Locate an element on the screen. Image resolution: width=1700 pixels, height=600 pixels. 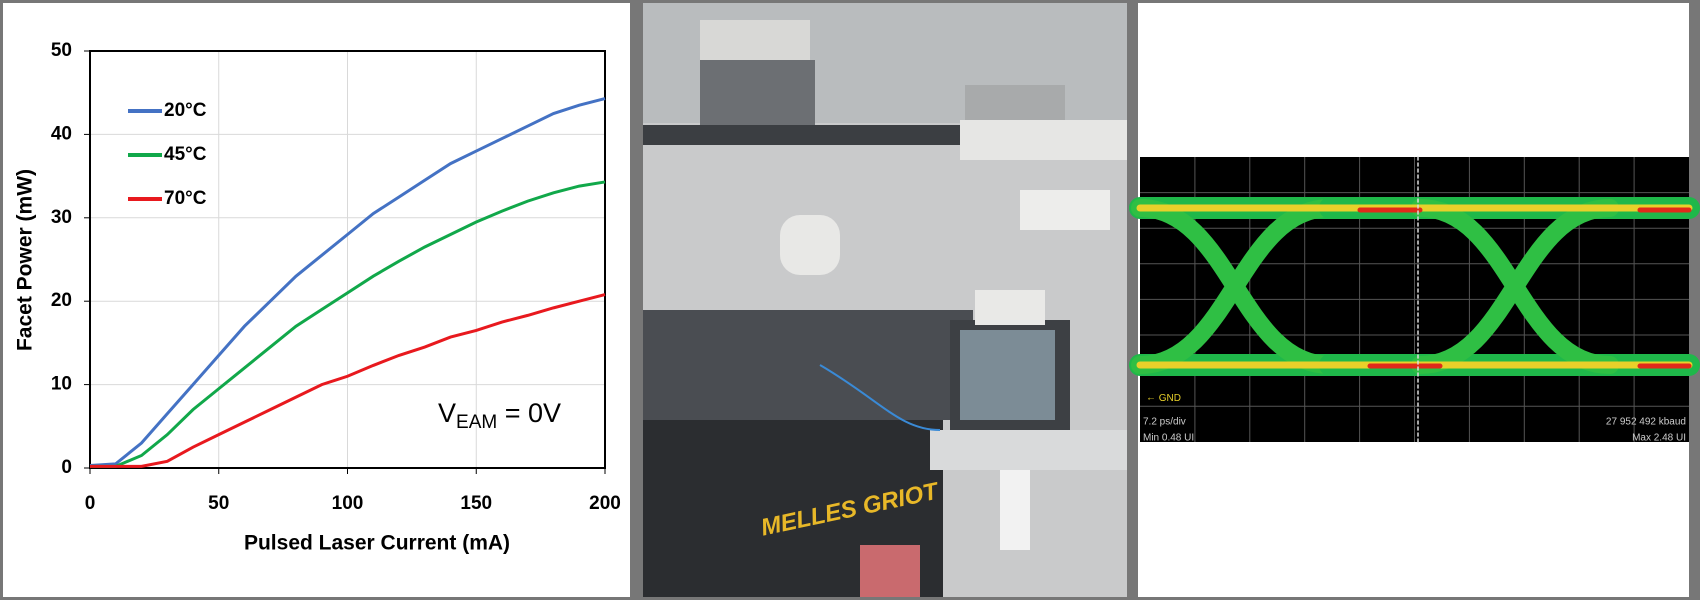
y-tick-label: 40 is located at coordinates (61, 133).